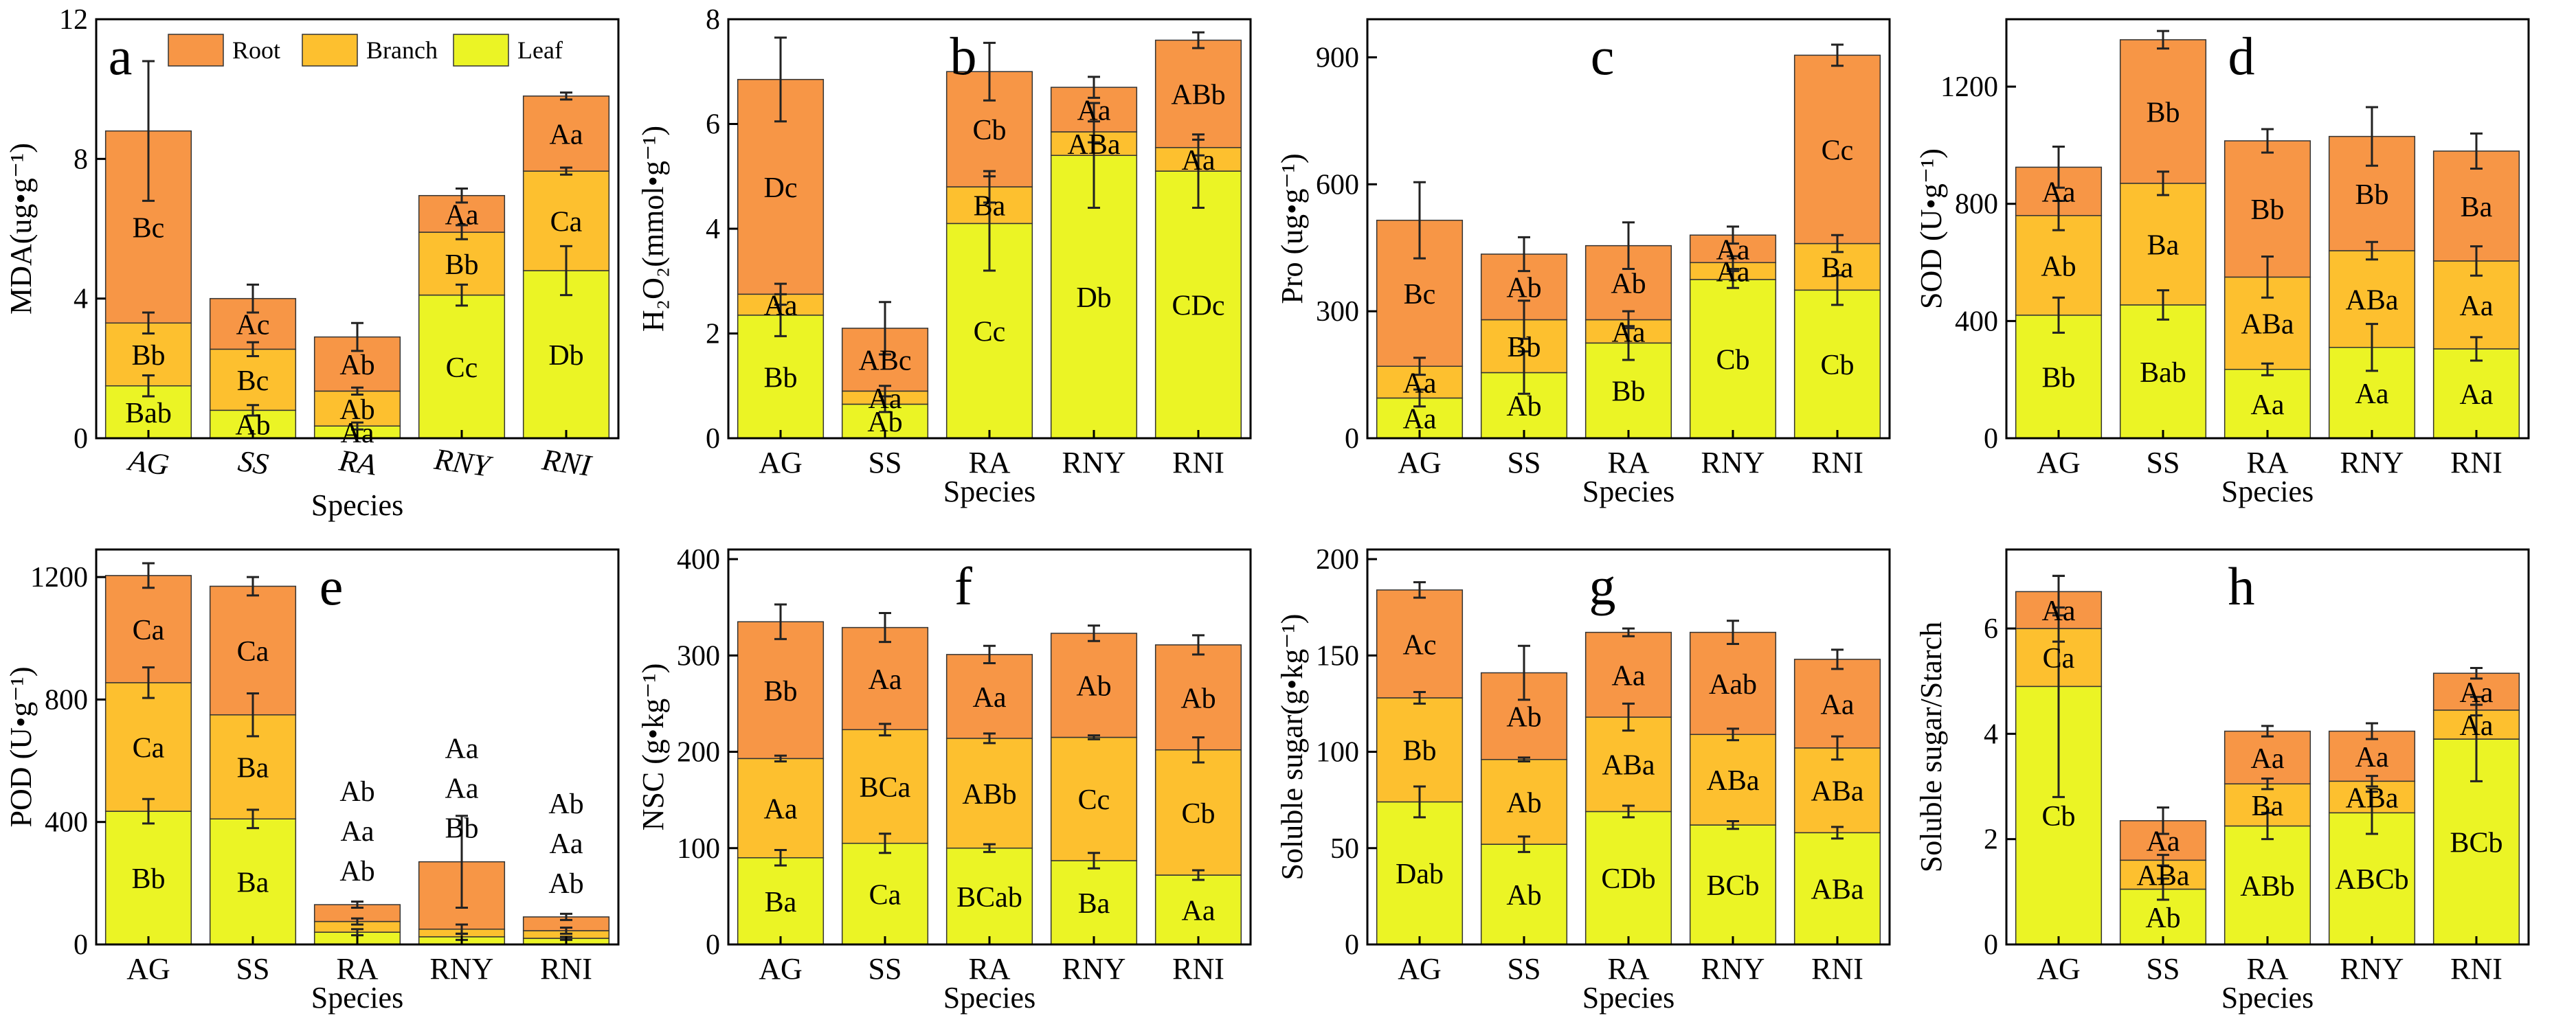 The width and height of the screenshot is (2576, 1031). I want to click on xtick-label-e-ag: AG, so click(148, 969).